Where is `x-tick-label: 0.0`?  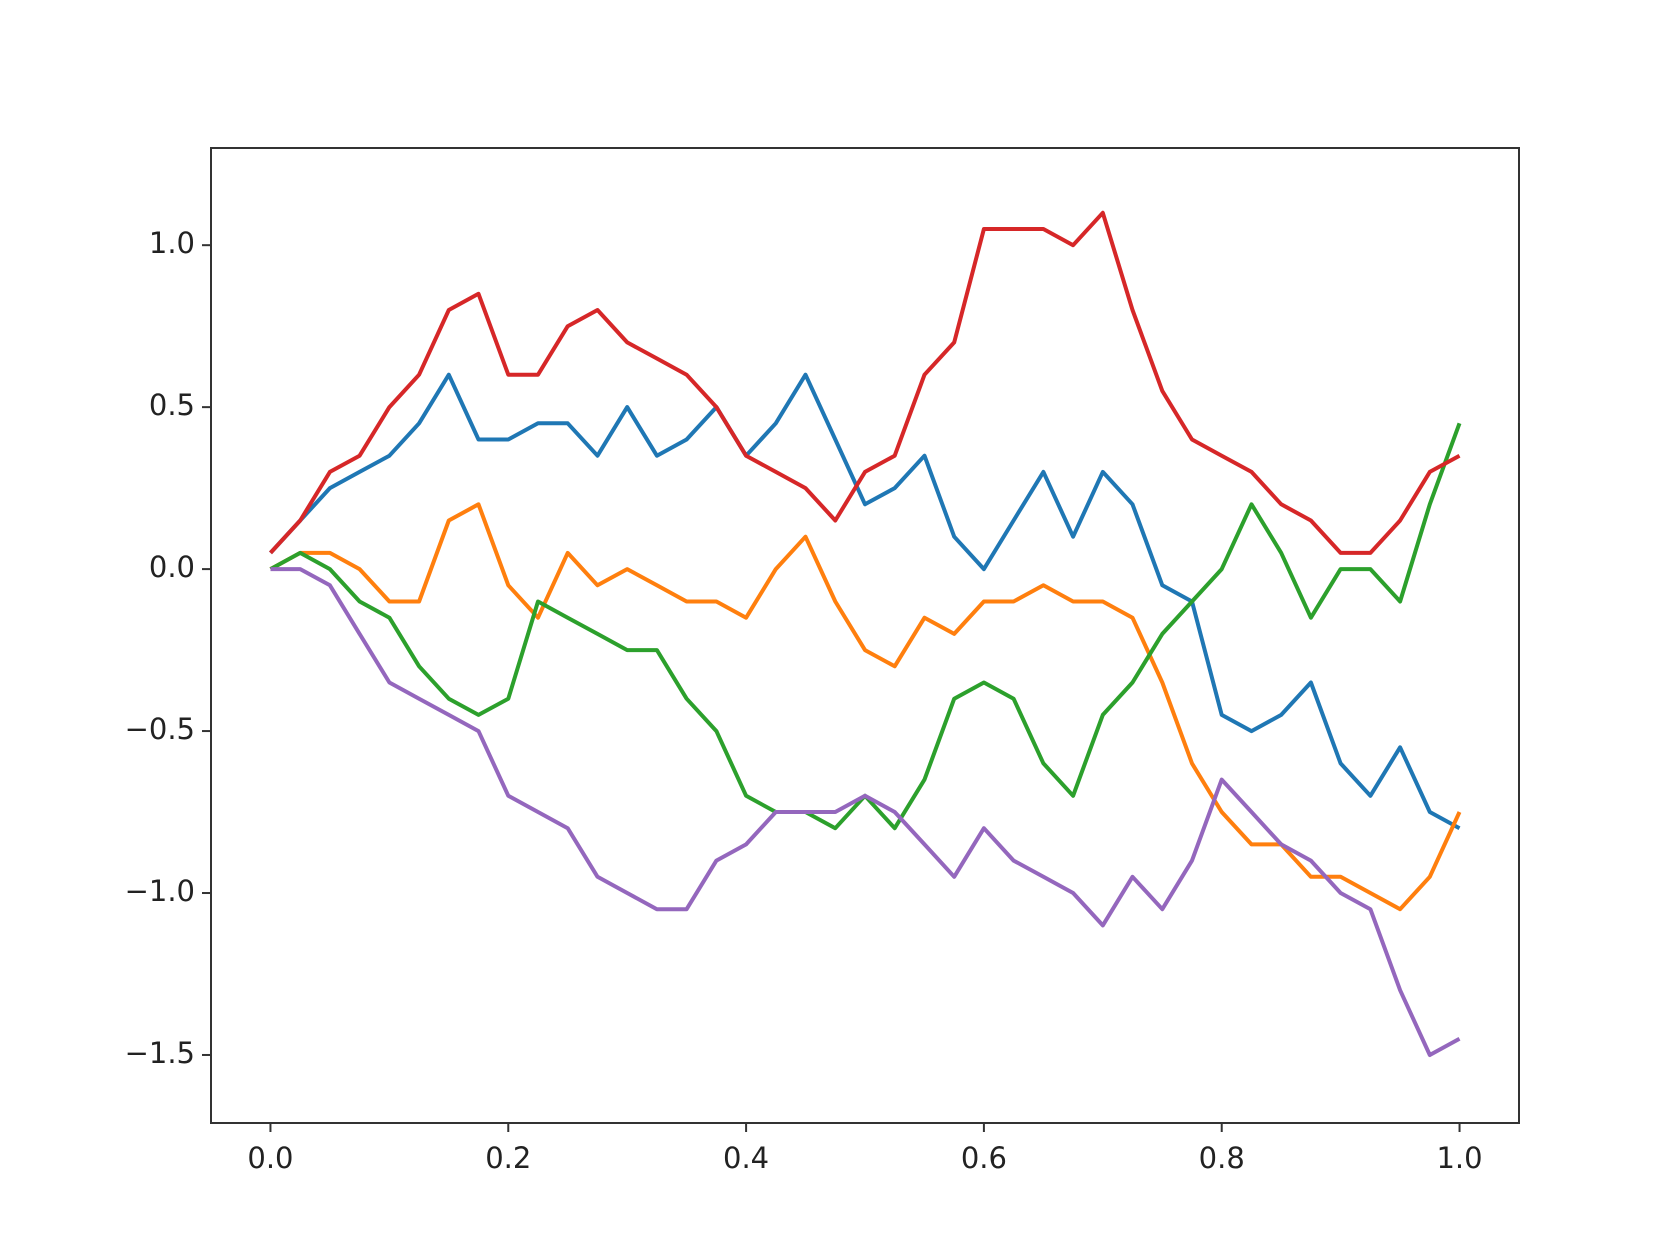
x-tick-label: 0.0 is located at coordinates (270, 1158).